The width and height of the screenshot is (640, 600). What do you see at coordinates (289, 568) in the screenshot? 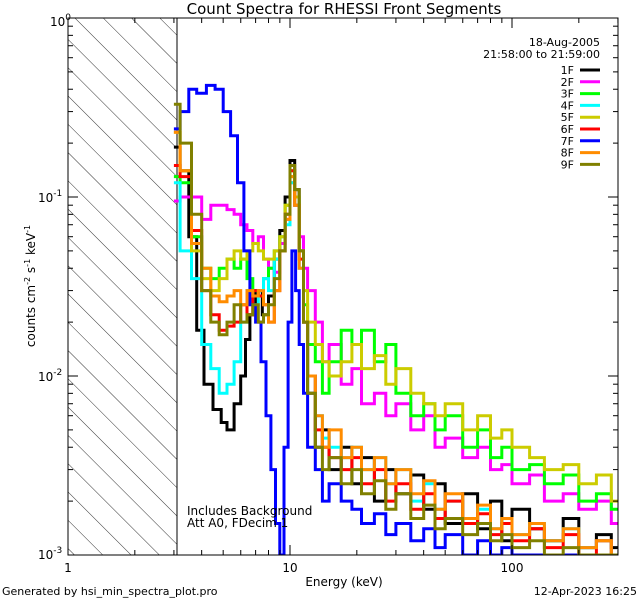
I see `x-tick-label-10: 10` at bounding box center [289, 568].